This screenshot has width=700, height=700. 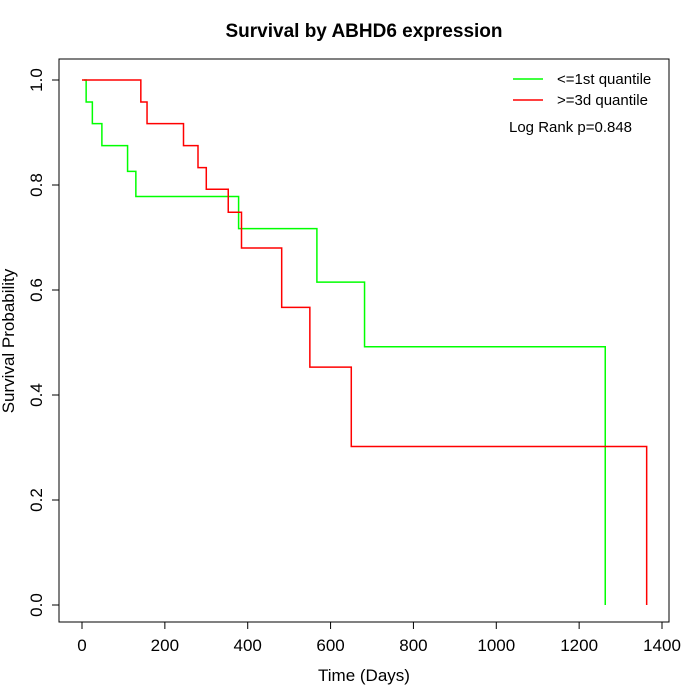 What do you see at coordinates (570, 127) in the screenshot?
I see `log-rank-annotation: Log Rank p=0.848` at bounding box center [570, 127].